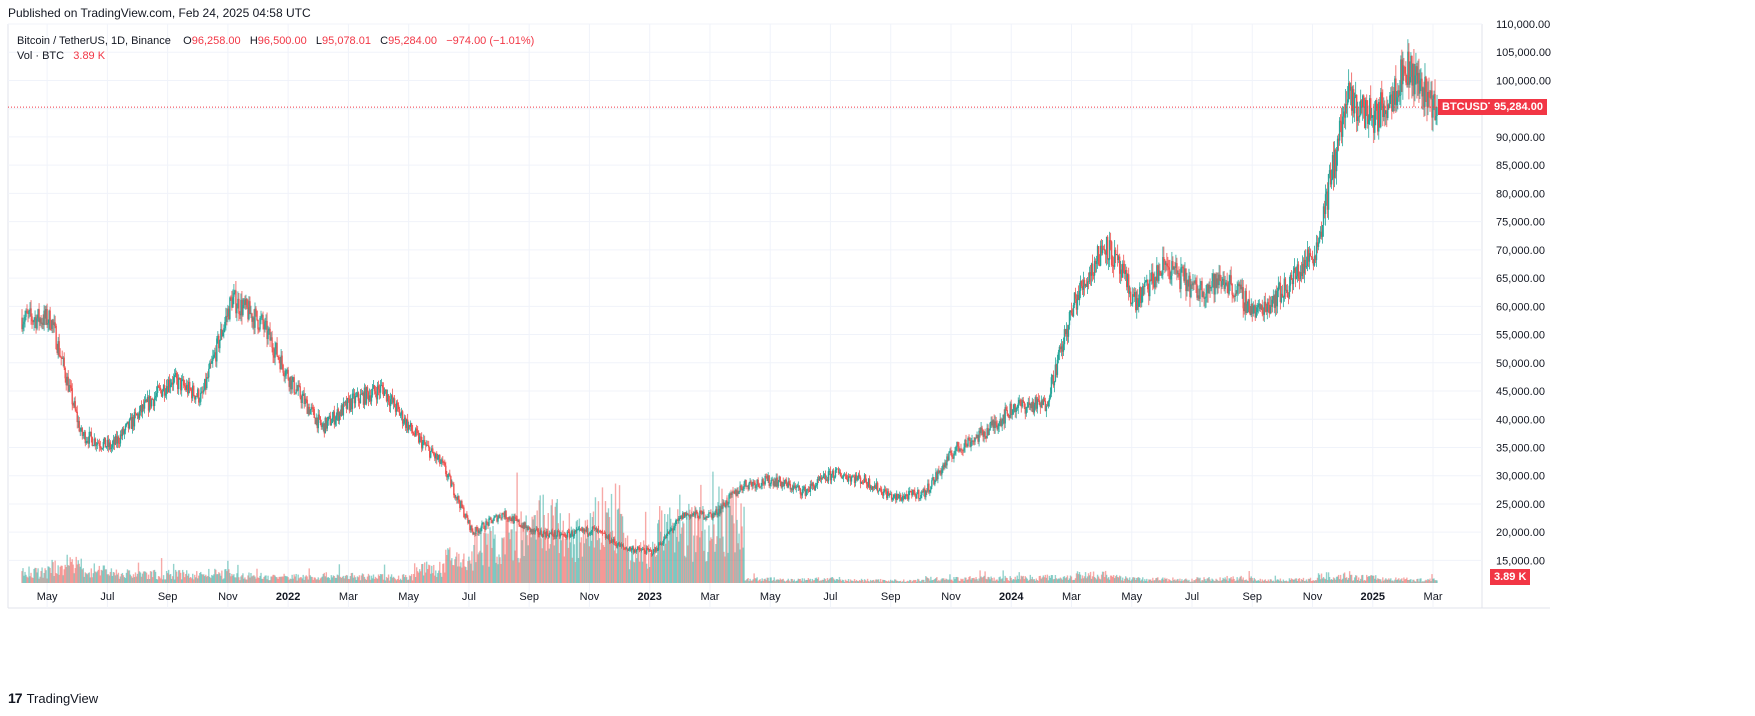 Image resolution: width=1755 pixels, height=716 pixels. What do you see at coordinates (319, 41) in the screenshot?
I see `low-label: L` at bounding box center [319, 41].